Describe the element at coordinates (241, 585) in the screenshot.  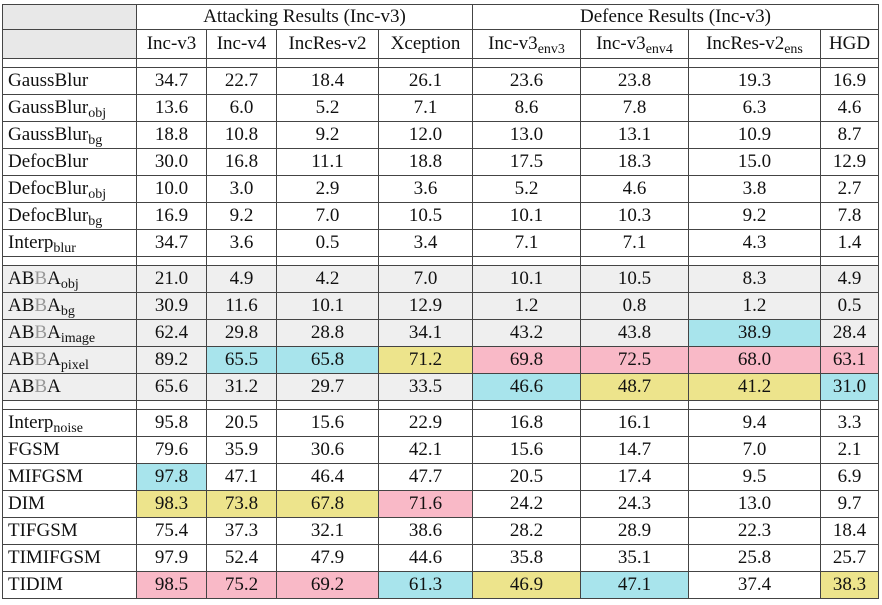
I see `value-cell: 75.2` at that location.